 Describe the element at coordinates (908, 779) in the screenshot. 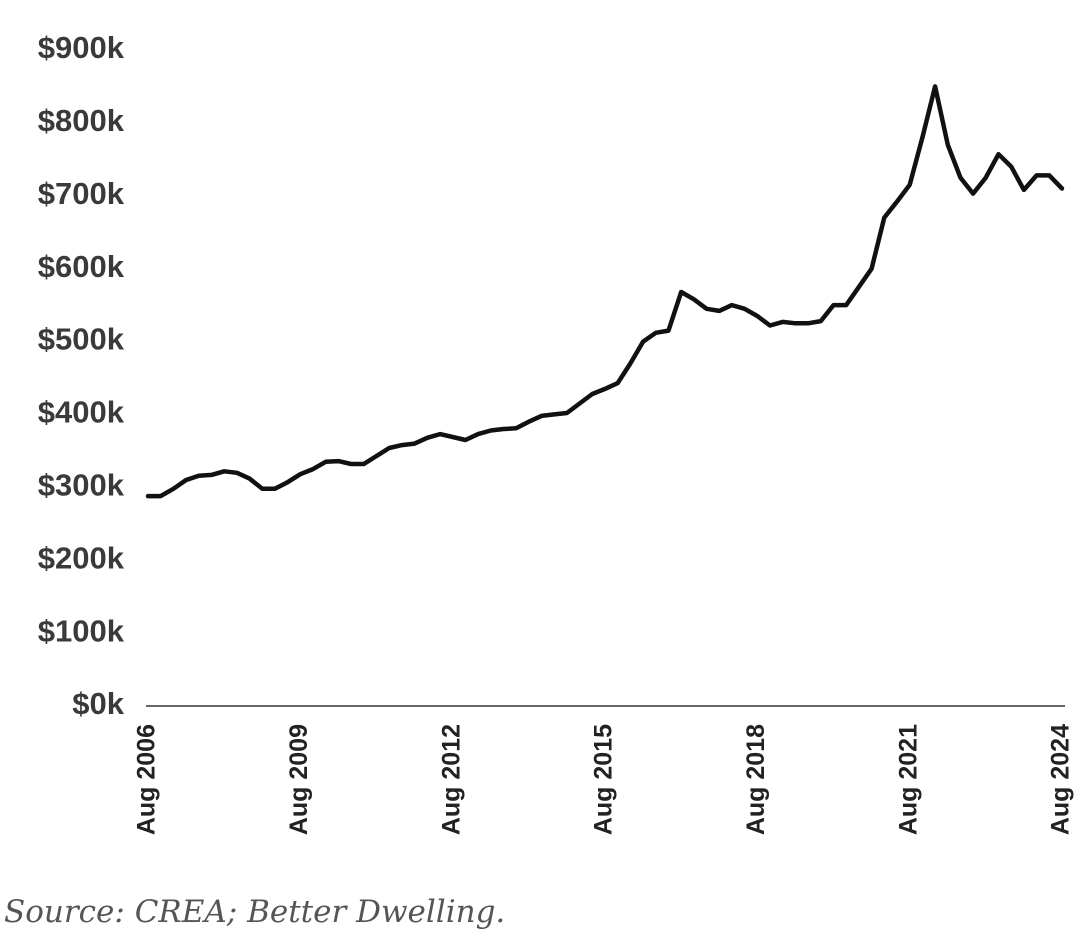

I see `x-tick-label: Aug 2021` at that location.